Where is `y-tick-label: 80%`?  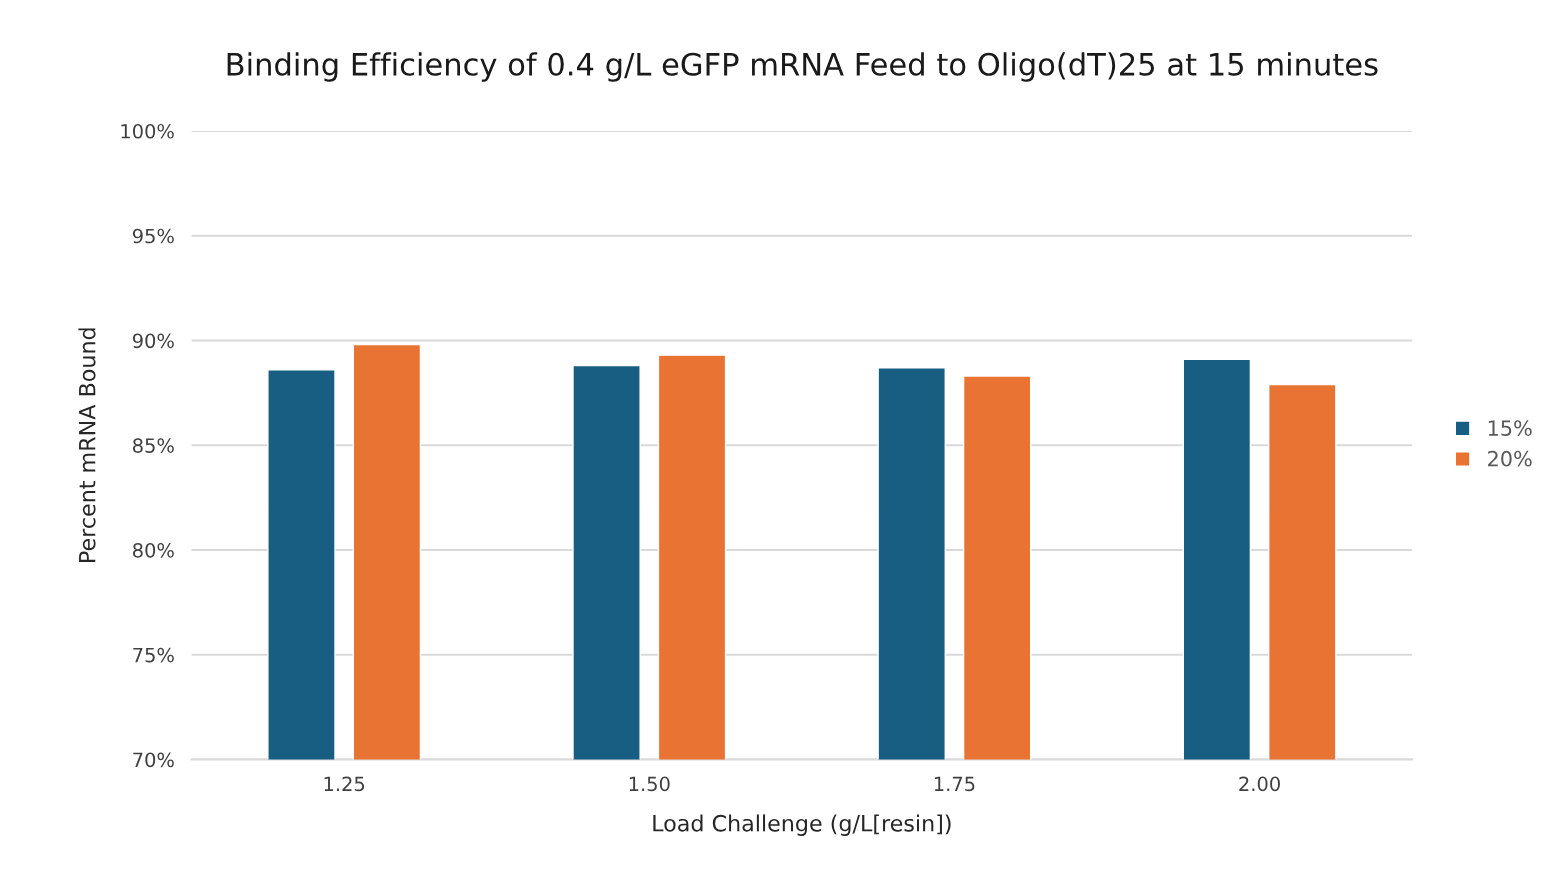
y-tick-label: 80% is located at coordinates (153, 550).